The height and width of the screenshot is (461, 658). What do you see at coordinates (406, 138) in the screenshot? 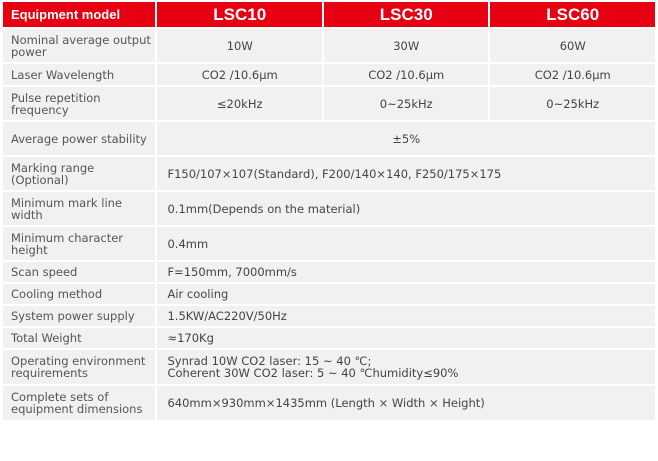
I see `shared-value: ±5%` at bounding box center [406, 138].